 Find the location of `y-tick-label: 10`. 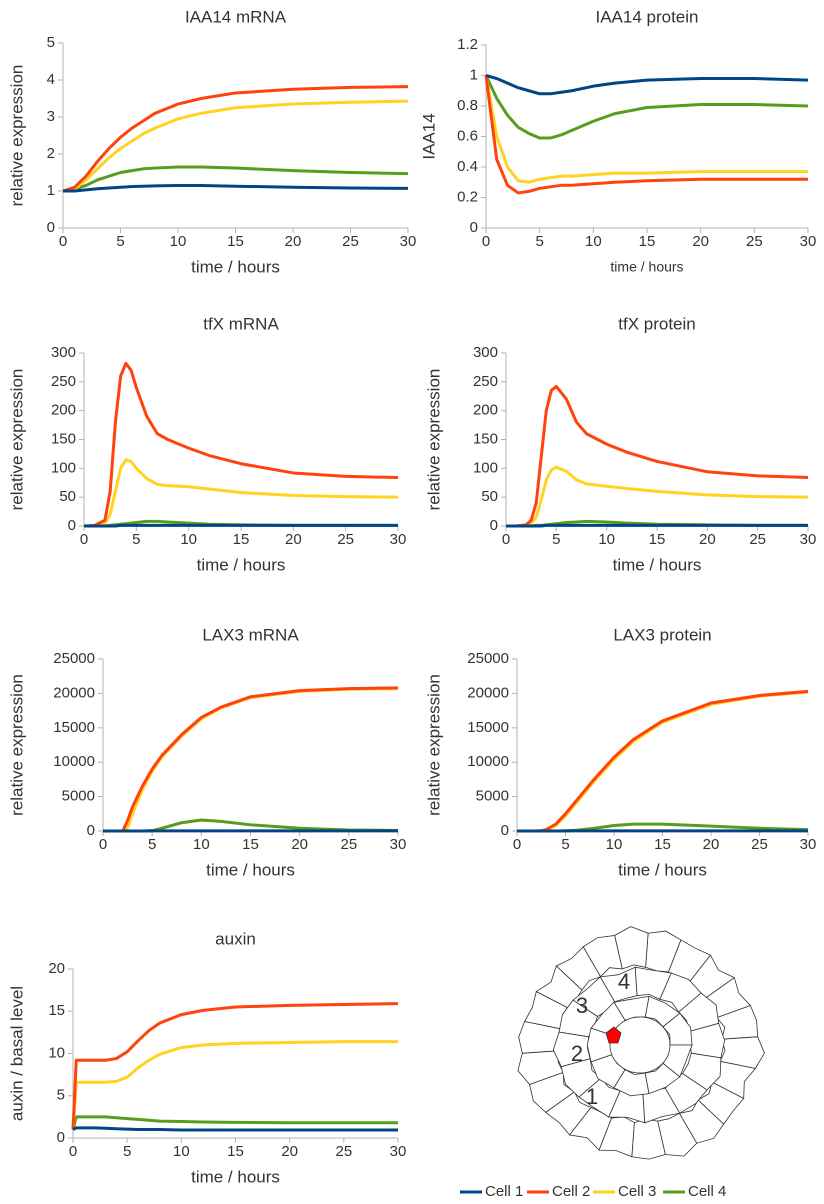

y-tick-label: 10 is located at coordinates (56, 1052).